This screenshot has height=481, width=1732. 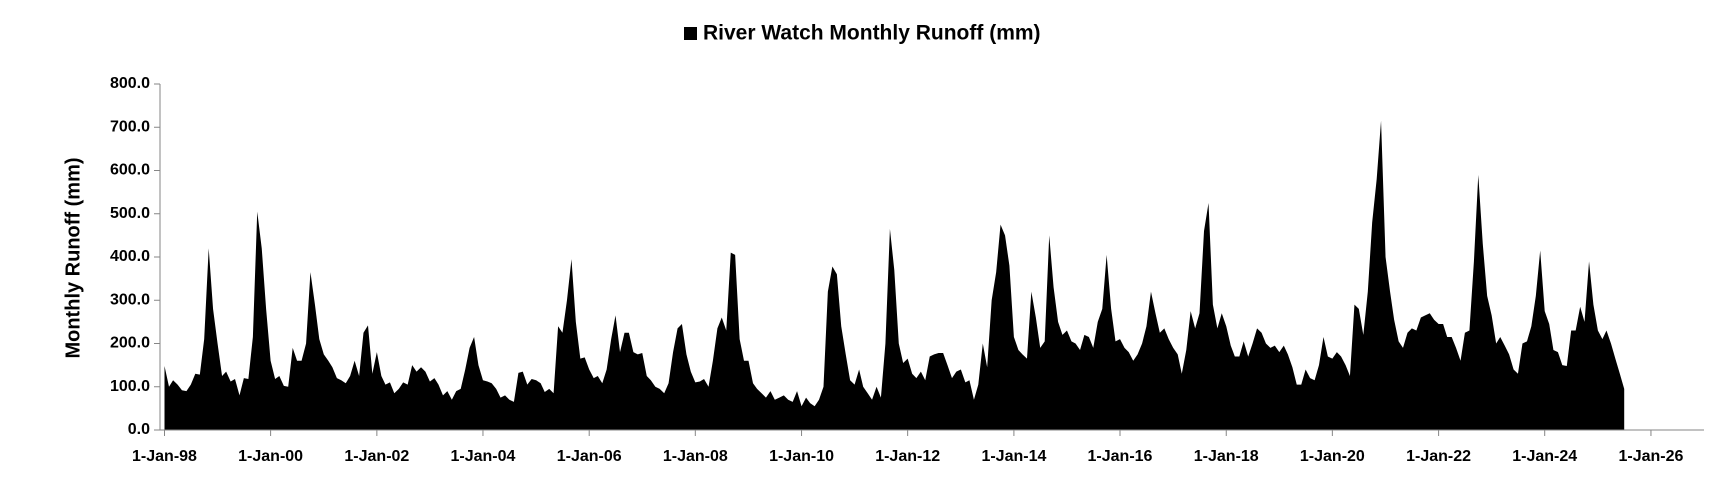 What do you see at coordinates (1226, 456) in the screenshot?
I see `x-tick-label: 1-Jan-18` at bounding box center [1226, 456].